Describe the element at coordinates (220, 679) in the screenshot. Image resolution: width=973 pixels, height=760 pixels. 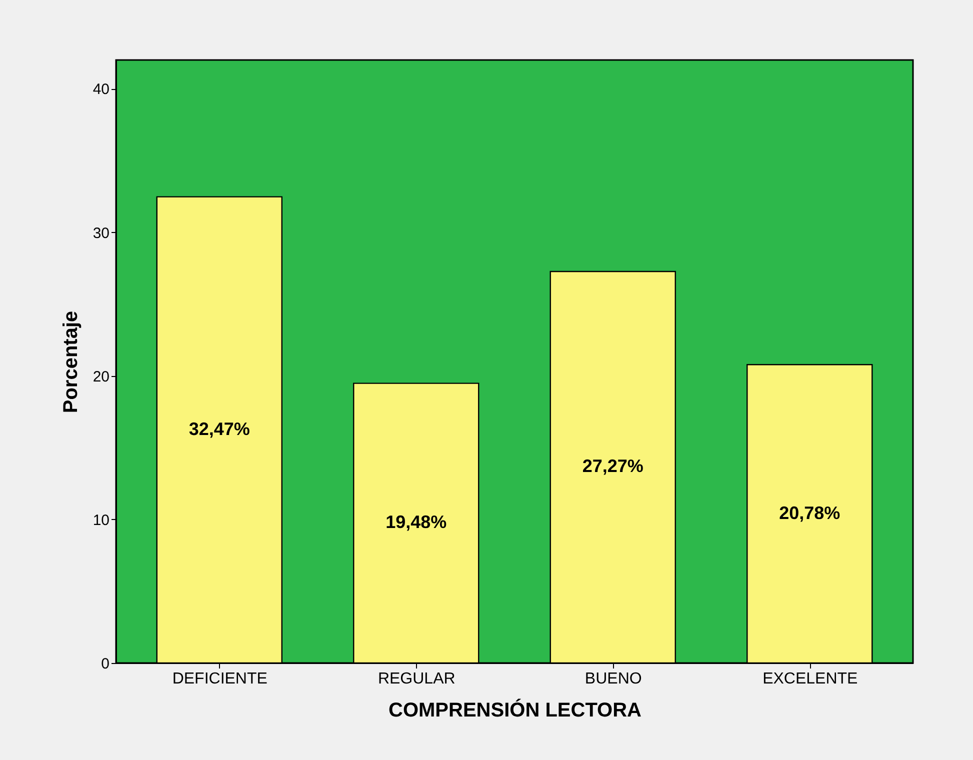
I see `x-tick-label: DEFICIENTE` at that location.